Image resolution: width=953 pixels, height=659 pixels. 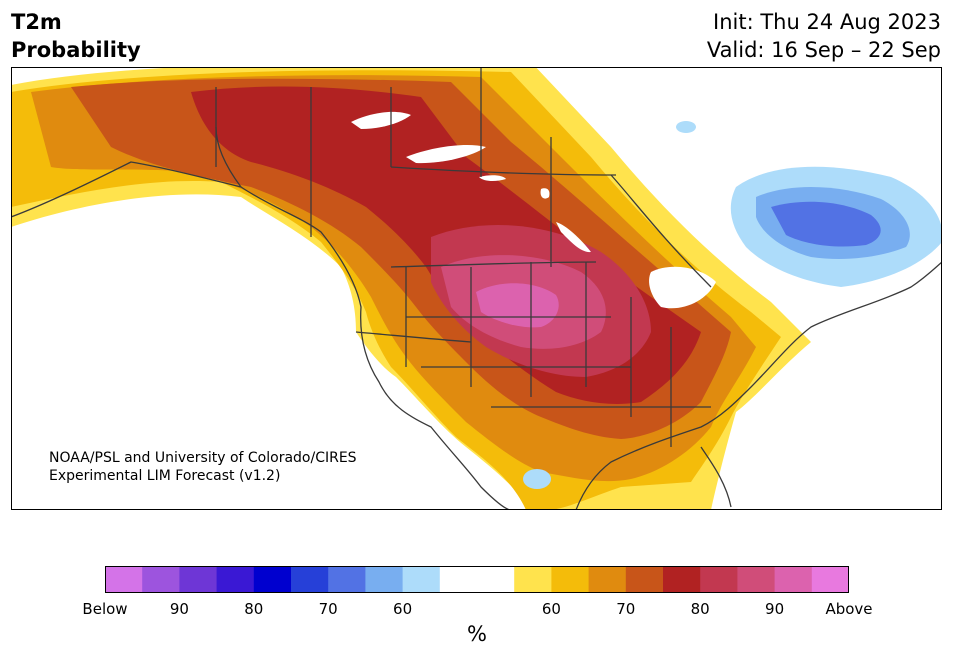 I want to click on colorbar-border, so click(x=477, y=579).